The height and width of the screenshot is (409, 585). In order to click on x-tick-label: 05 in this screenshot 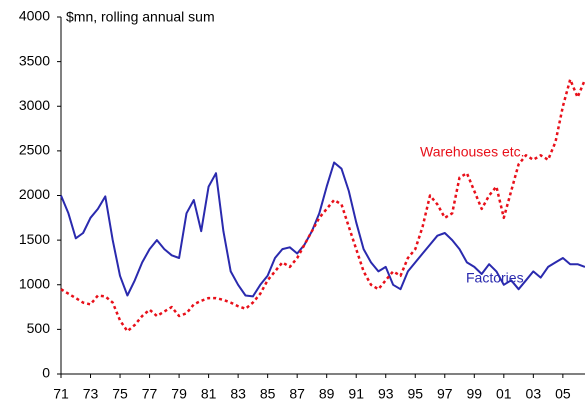, I will do `click(563, 394)`.